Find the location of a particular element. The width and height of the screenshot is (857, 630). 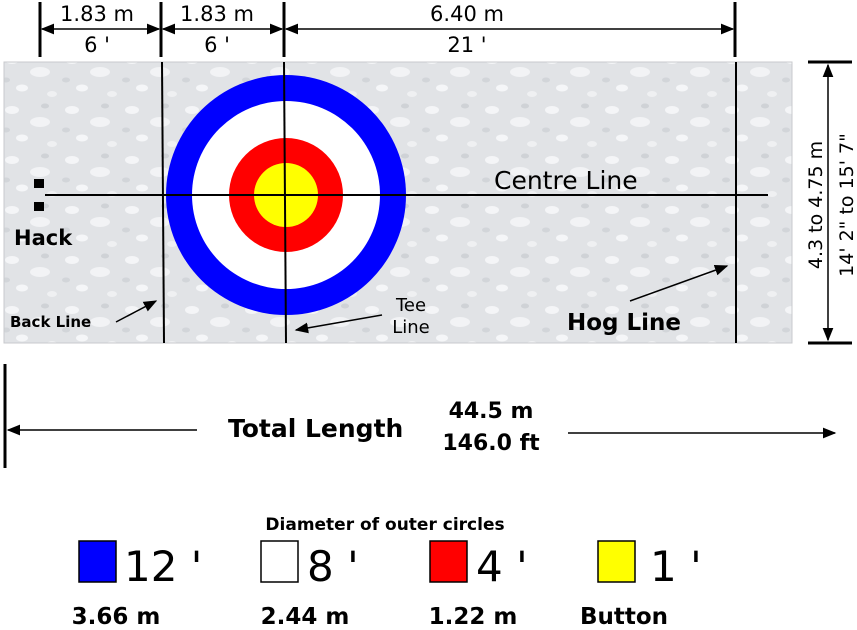

hack-label: Hack is located at coordinates (43, 238).